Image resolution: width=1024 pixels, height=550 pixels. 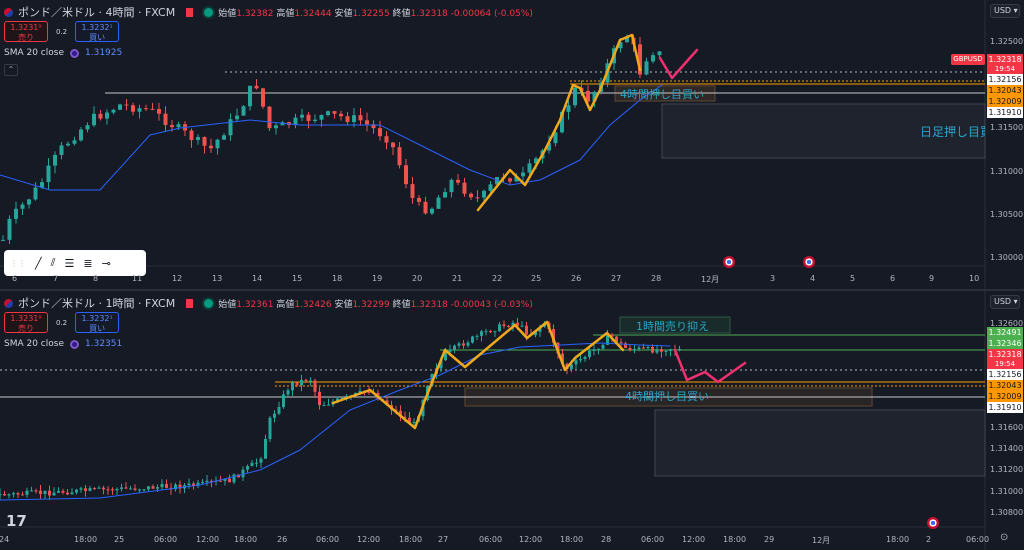 What do you see at coordinates (97, 303) in the screenshot?
I see `symbol-title: ポンド／米ドル · 1時間 · FXCM` at bounding box center [97, 303].